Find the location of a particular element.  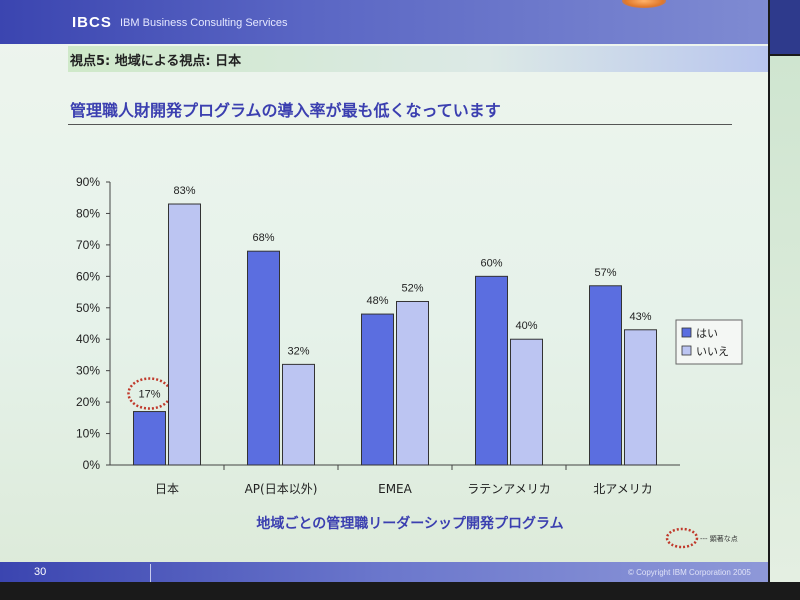

y-tick-label: 40% is located at coordinates (88, 339).